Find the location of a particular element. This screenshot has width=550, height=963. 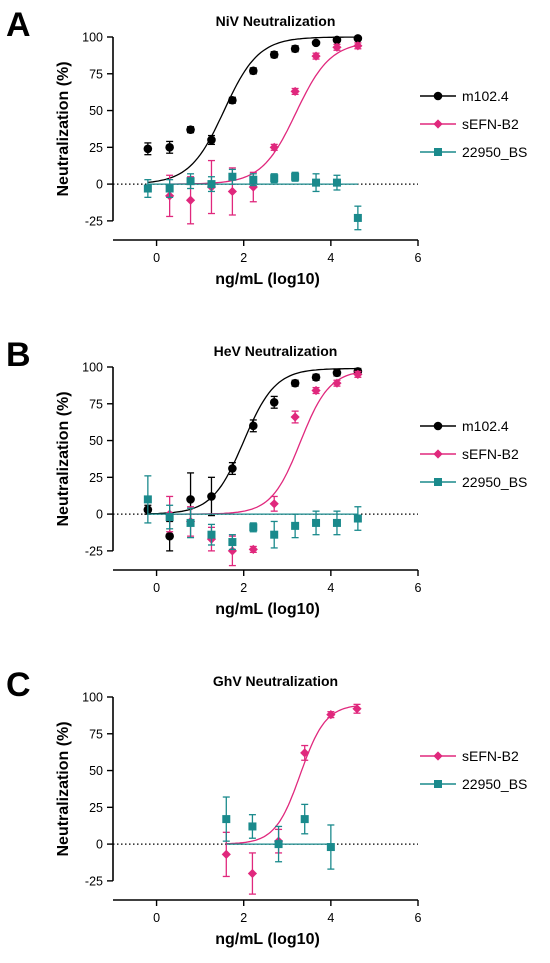

panel-letter: C is located at coordinates (18, 685).